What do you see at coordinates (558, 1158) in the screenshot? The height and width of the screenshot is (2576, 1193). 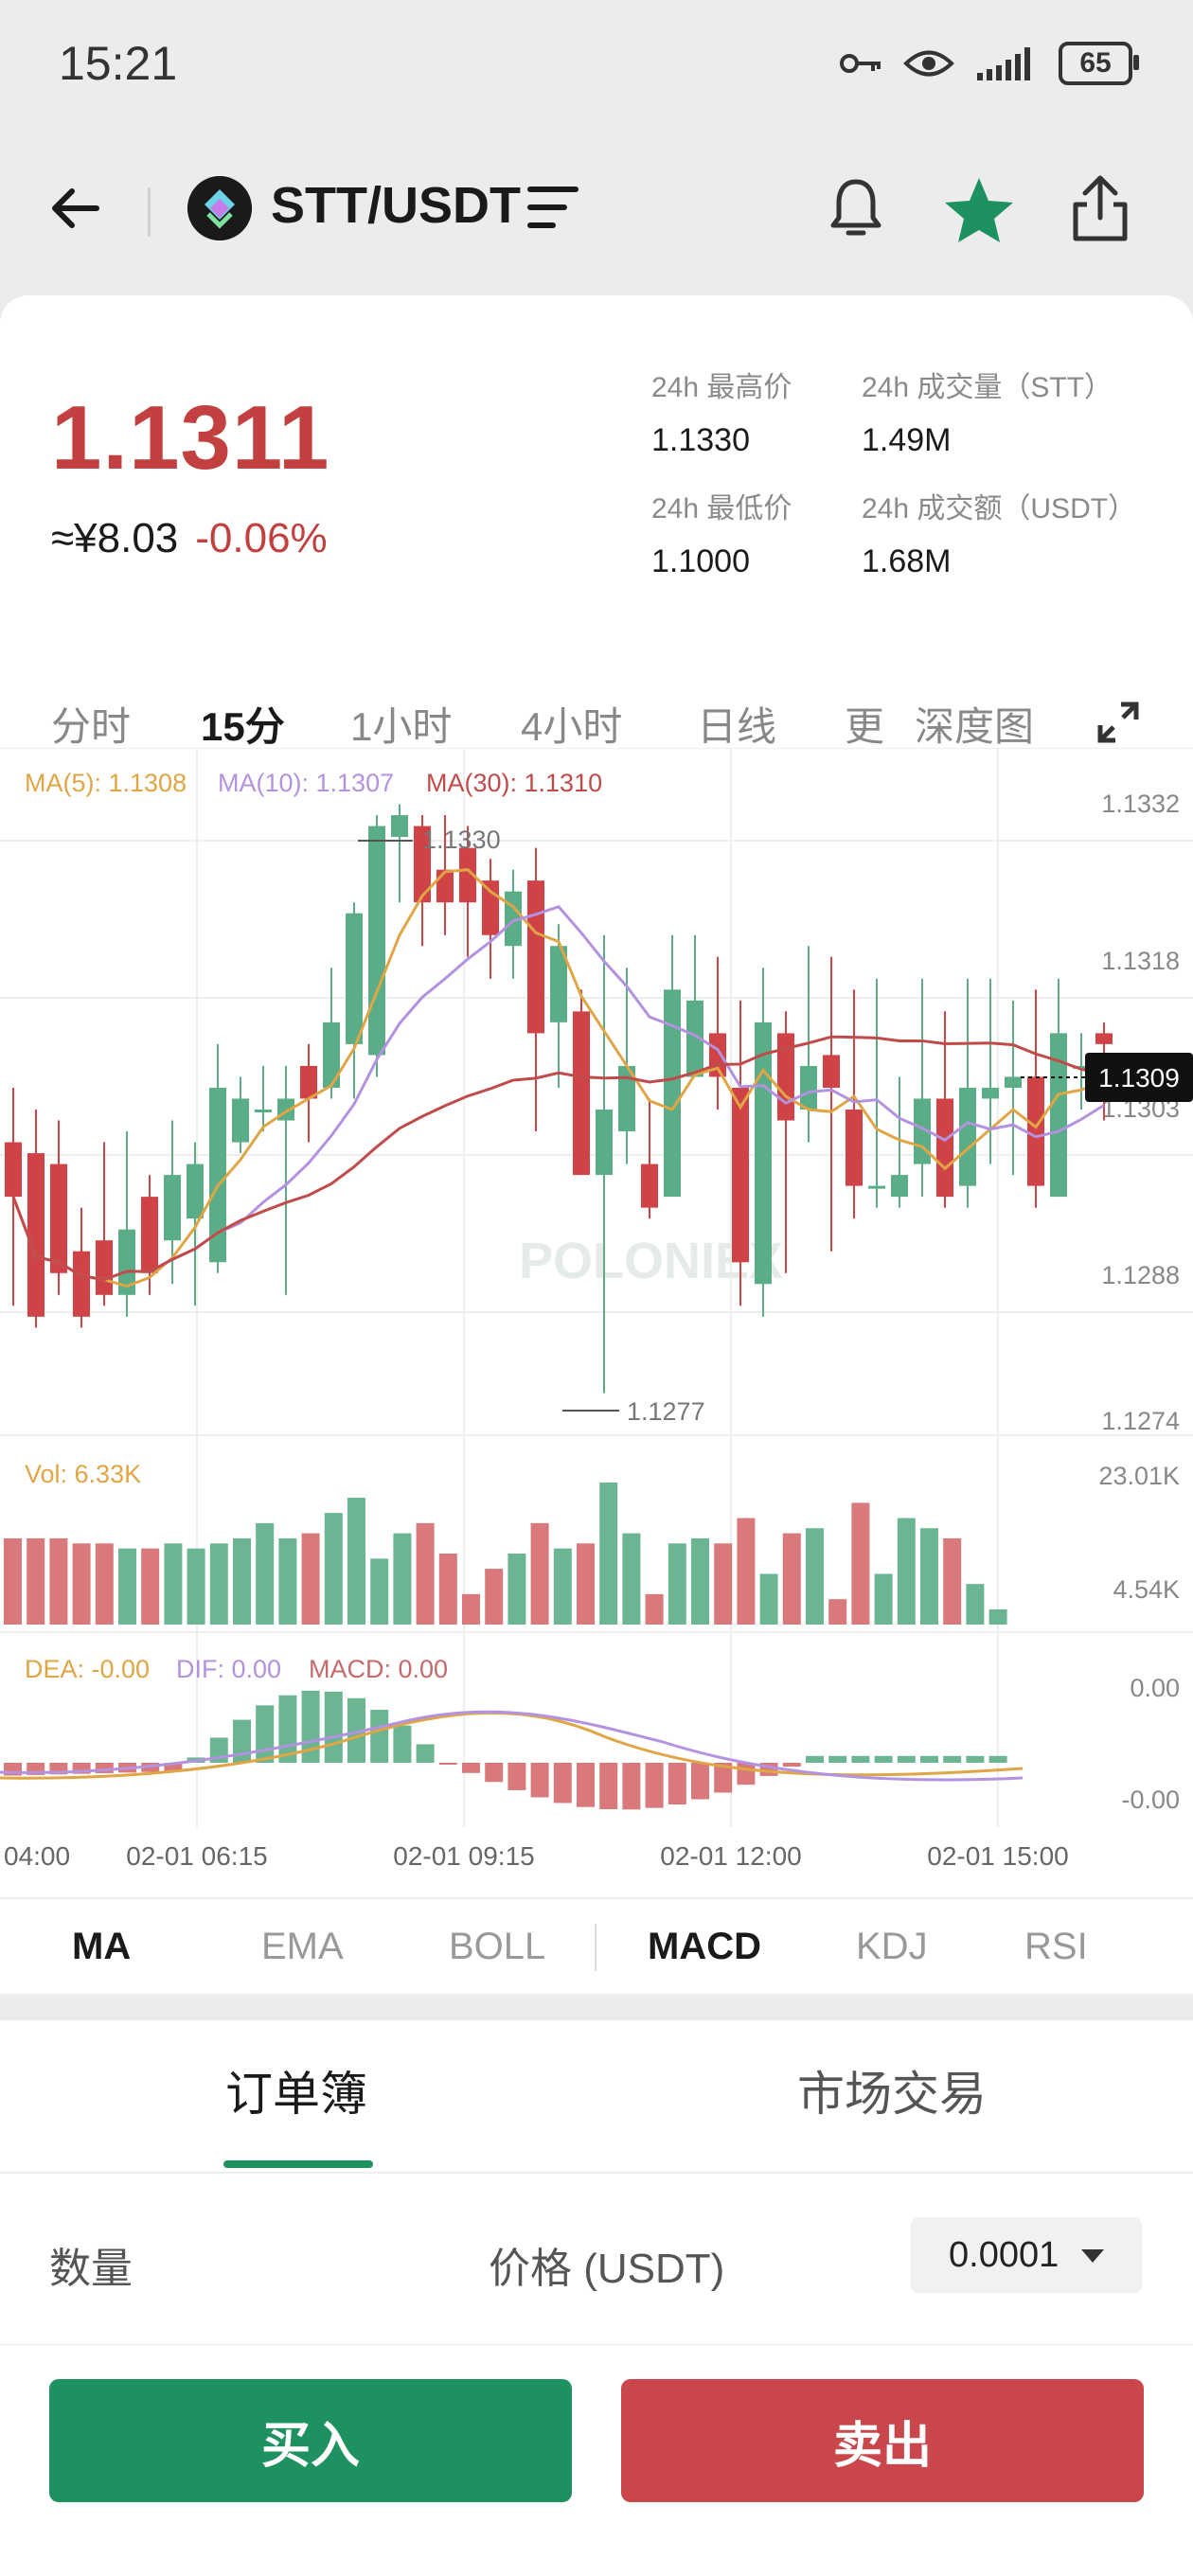 I see `ma30-line` at bounding box center [558, 1158].